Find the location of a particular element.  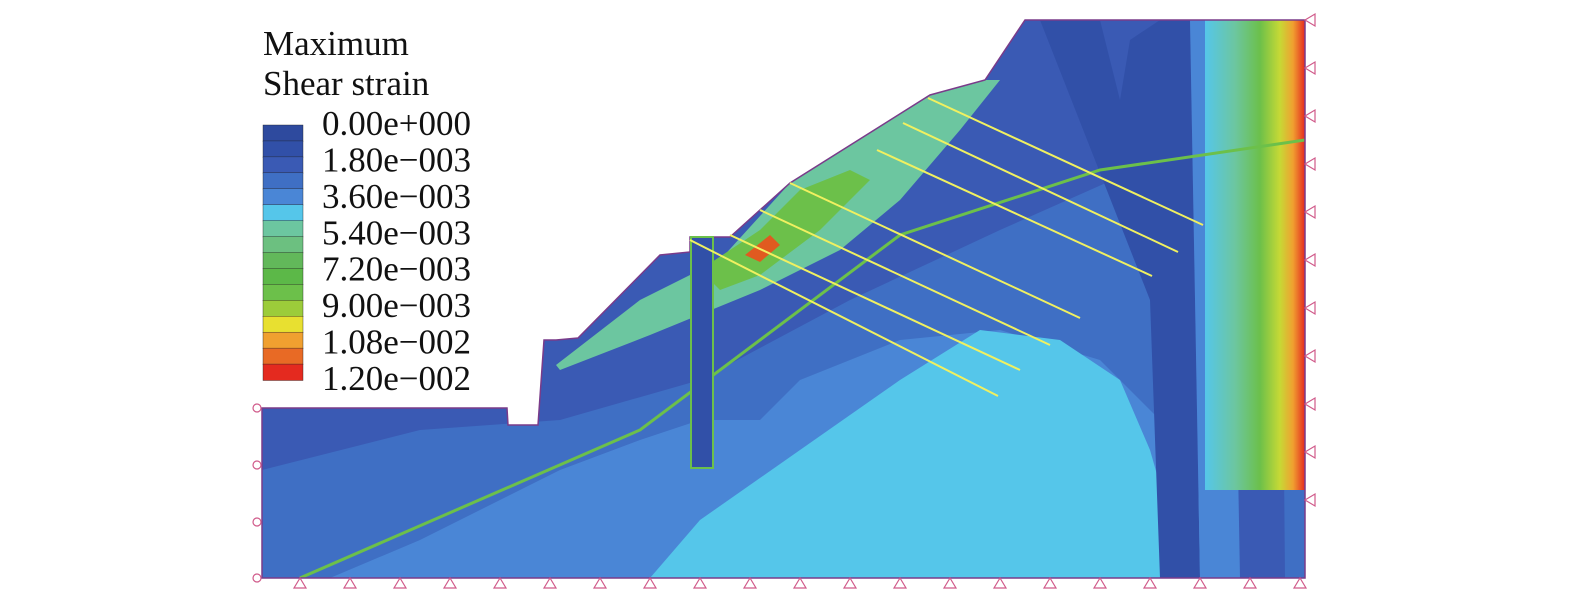

legend-title: Maximum is located at coordinates (336, 43).